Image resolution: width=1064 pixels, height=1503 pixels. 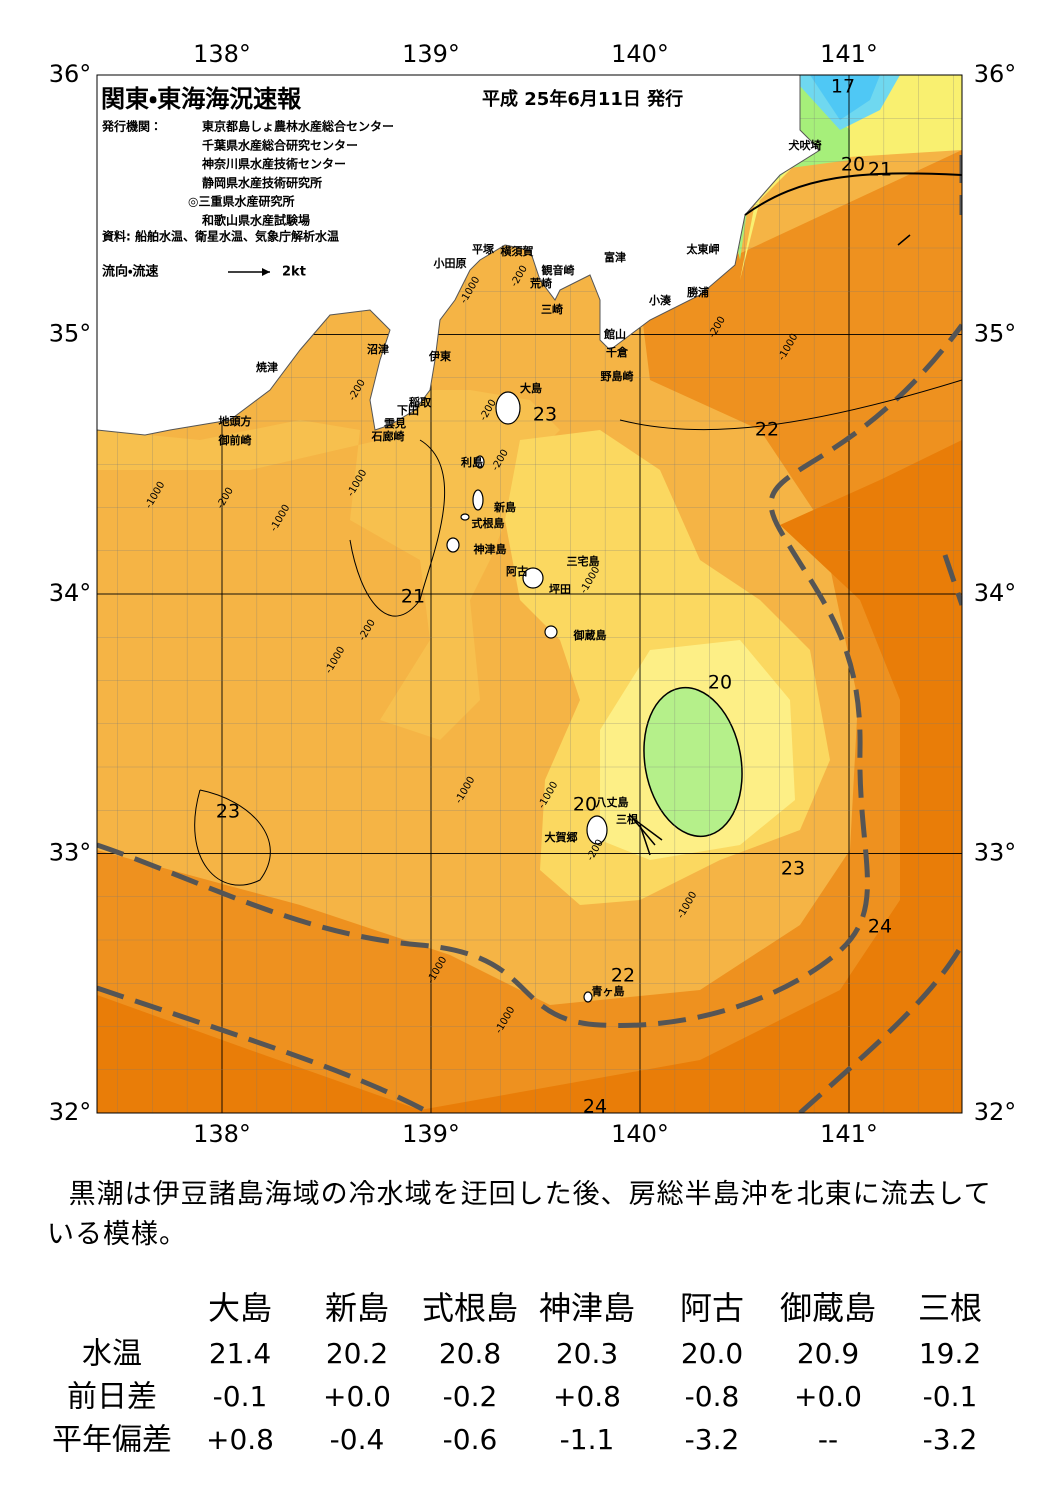 What do you see at coordinates (378, 349) in the screenshot?
I see `place-name: 沼津` at bounding box center [378, 349].